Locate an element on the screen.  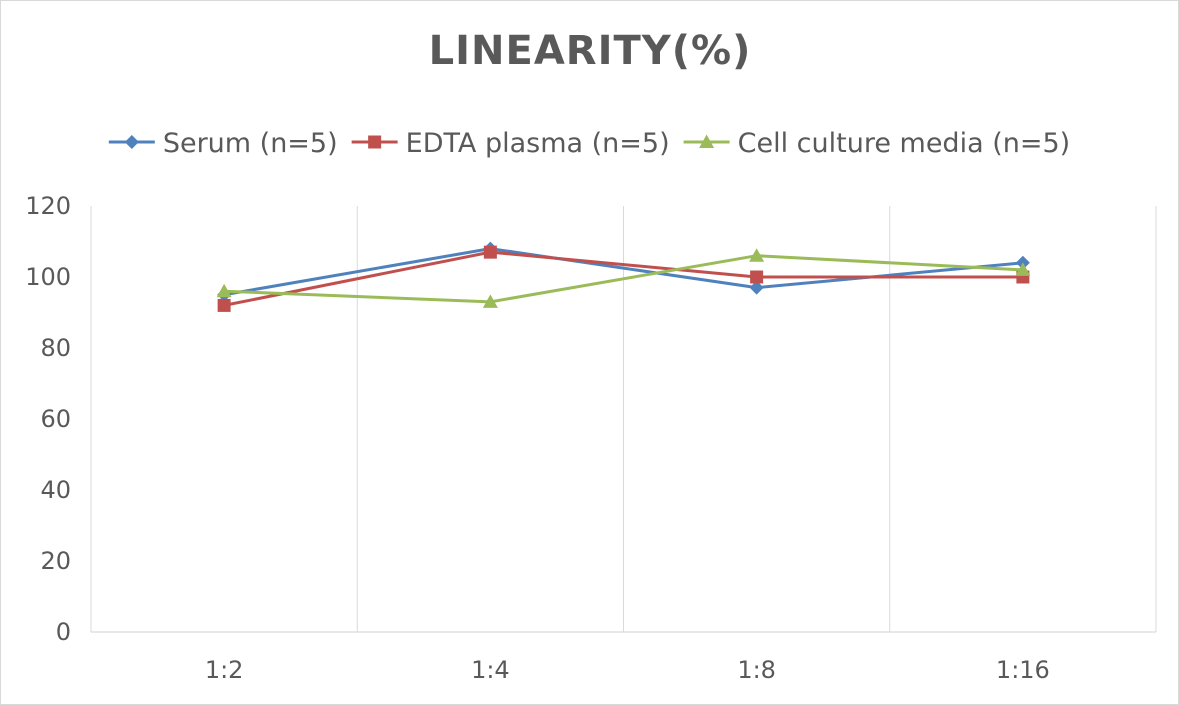
legend-item: EDTA plasma (n=5) is located at coordinates (510, 143).